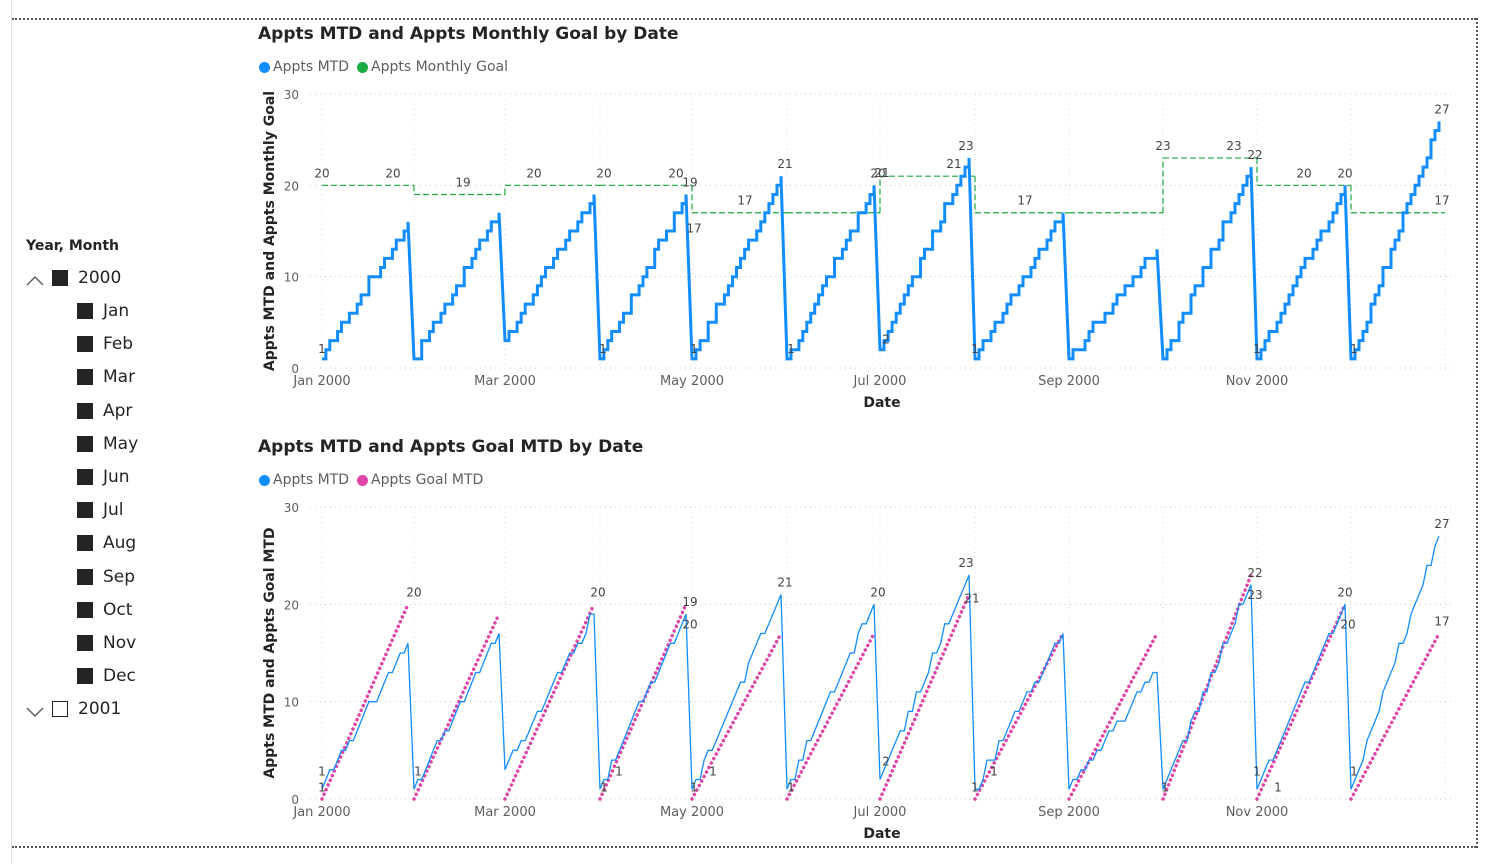 The image size is (1488, 864). Describe the element at coordinates (103, 477) in the screenshot. I see `slicer-month-jun: Jun` at that location.